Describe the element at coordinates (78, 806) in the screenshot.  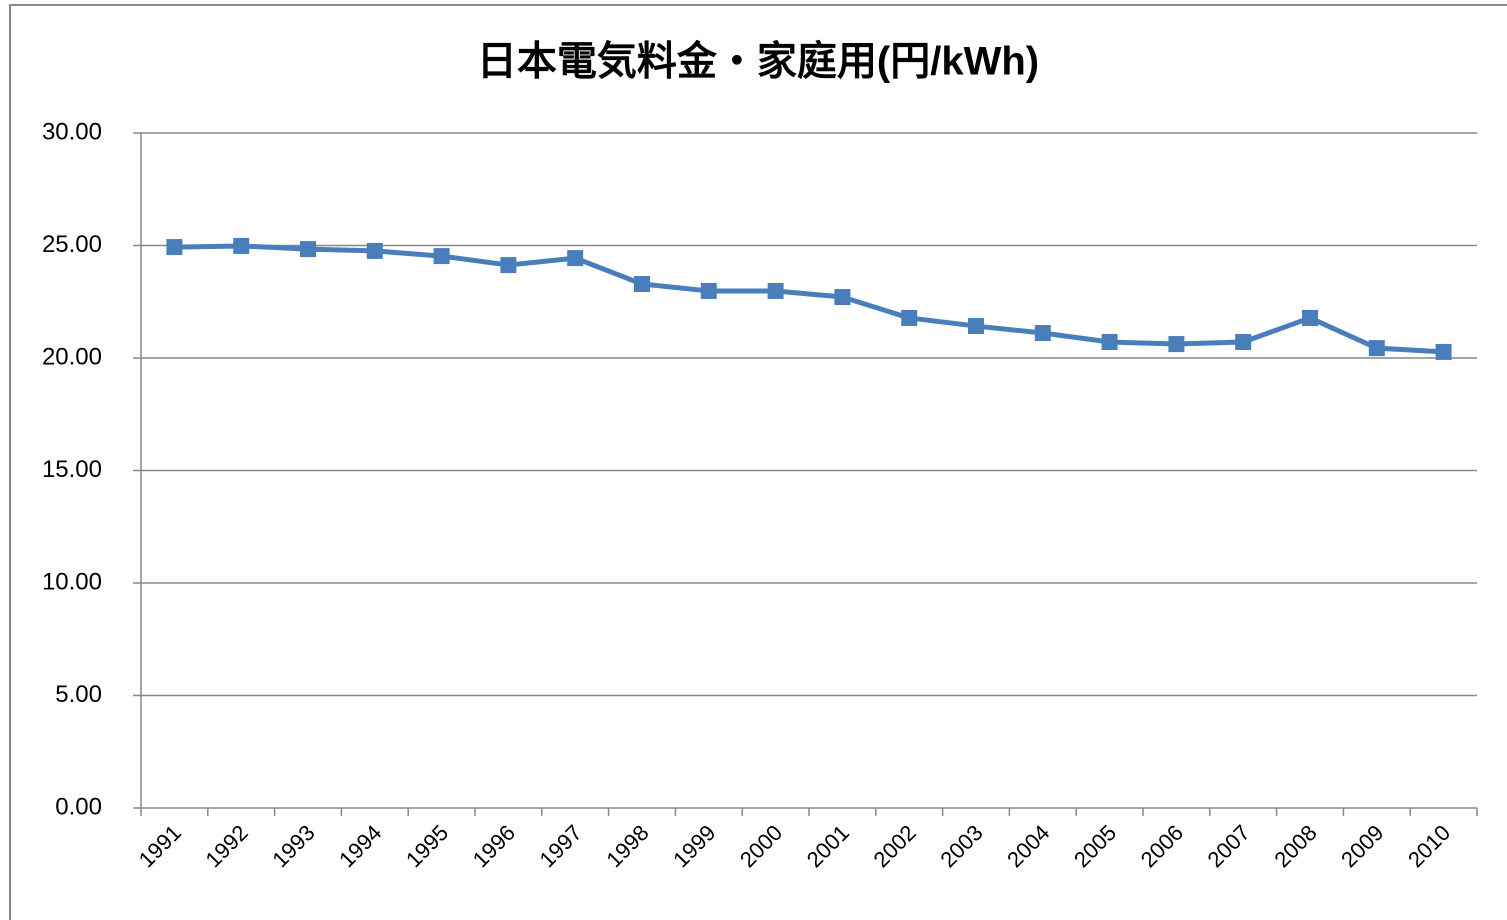
I see `y-tick-label: 0.00` at that location.